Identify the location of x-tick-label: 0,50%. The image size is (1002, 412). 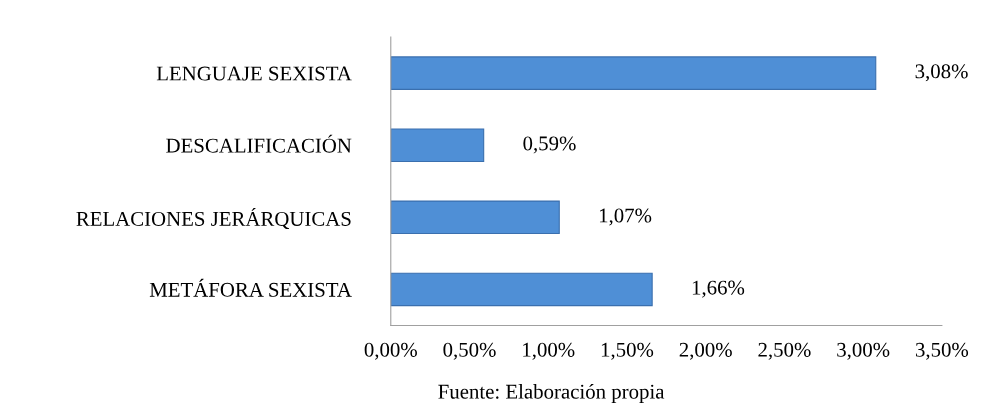
(469, 351).